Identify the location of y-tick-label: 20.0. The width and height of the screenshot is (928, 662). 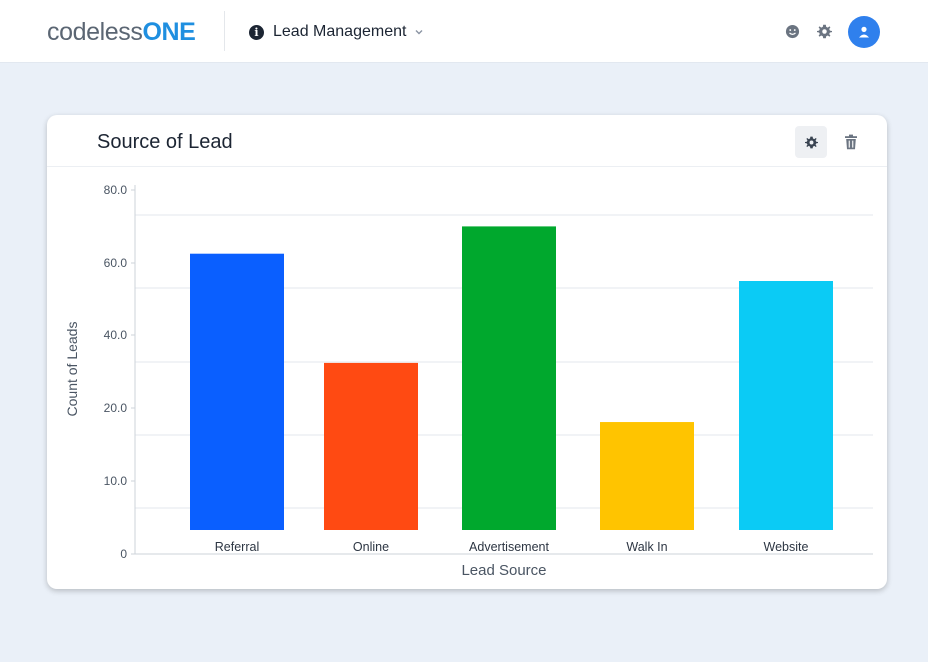
(116, 408).